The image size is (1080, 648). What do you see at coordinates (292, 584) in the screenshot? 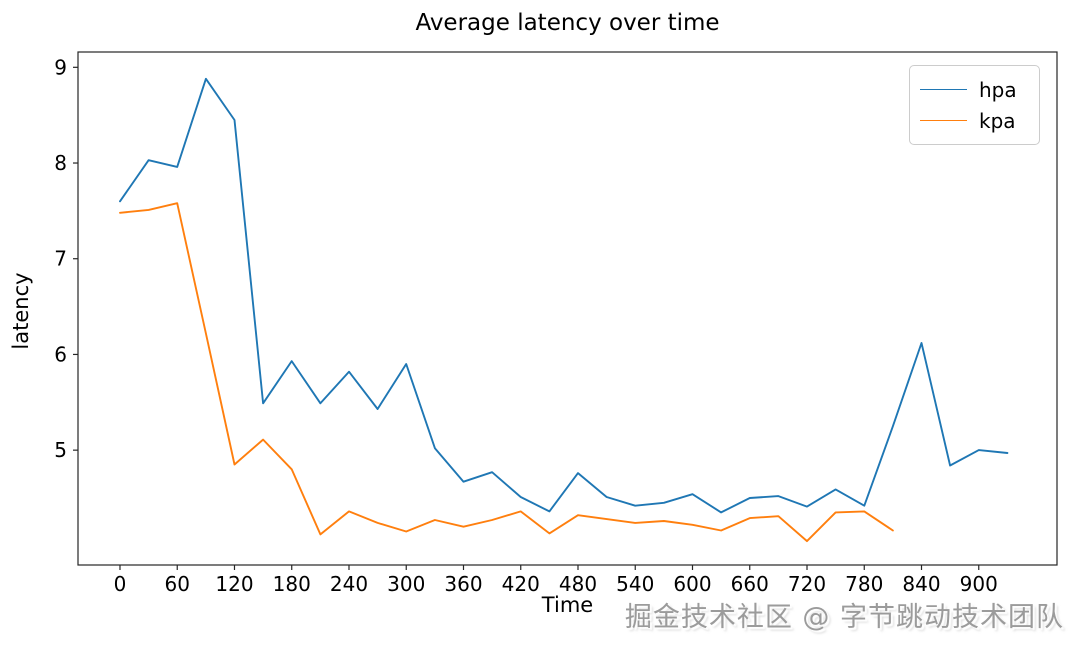
I see `x-tick-label: 180` at bounding box center [292, 584].